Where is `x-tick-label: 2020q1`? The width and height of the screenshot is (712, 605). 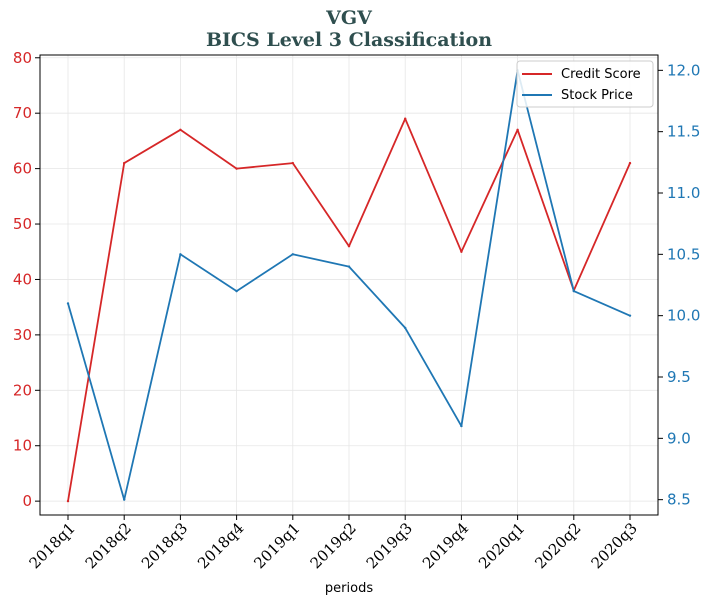 x-tick-label: 2020q1 is located at coordinates (501, 545).